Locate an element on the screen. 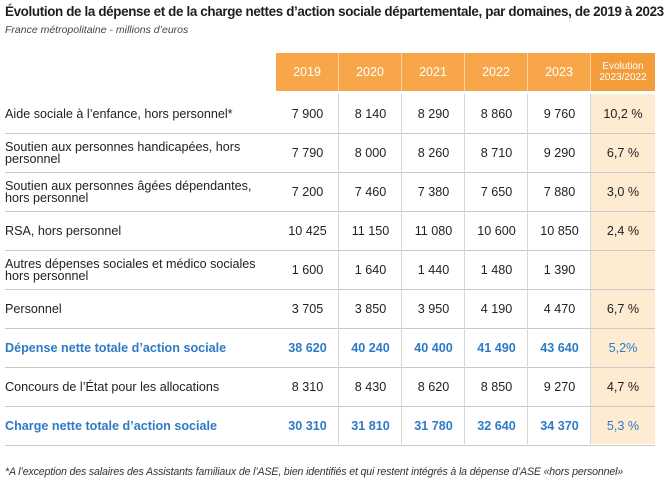 This screenshot has height=495, width=666. column-header-2019: 2019 is located at coordinates (307, 72).